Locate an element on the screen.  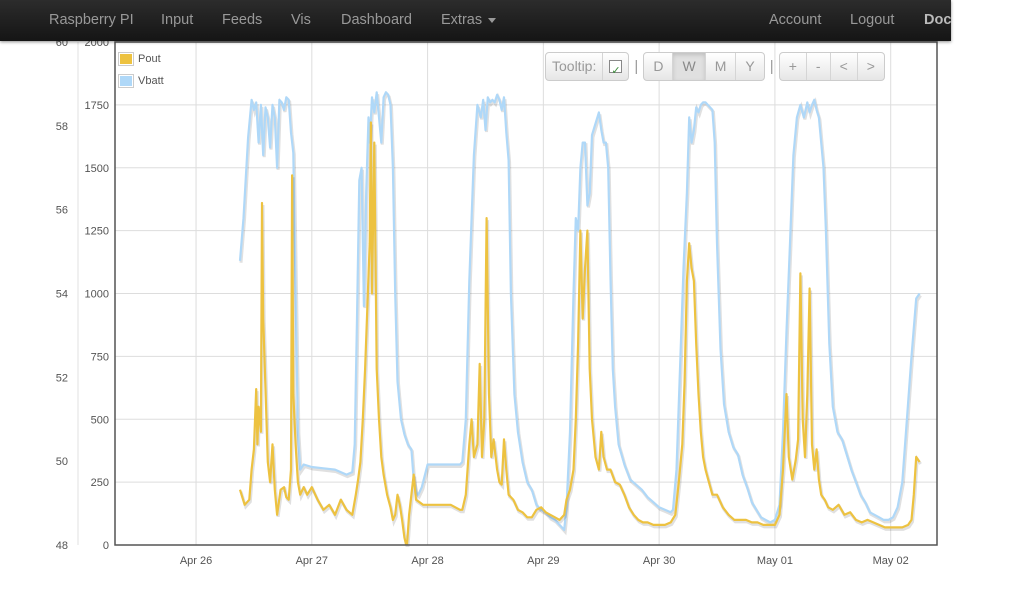
caret-down-icon is located at coordinates (492, 20).